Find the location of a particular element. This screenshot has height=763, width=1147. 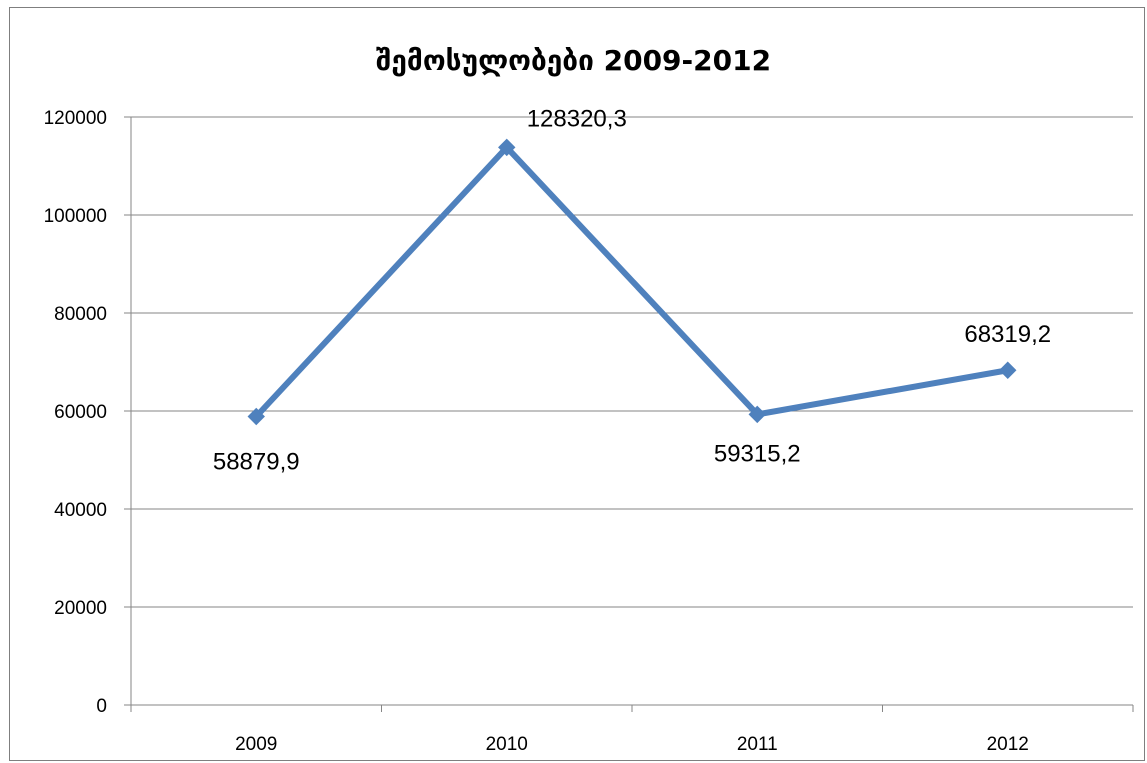

y-tick-label: 0 is located at coordinates (101, 706).